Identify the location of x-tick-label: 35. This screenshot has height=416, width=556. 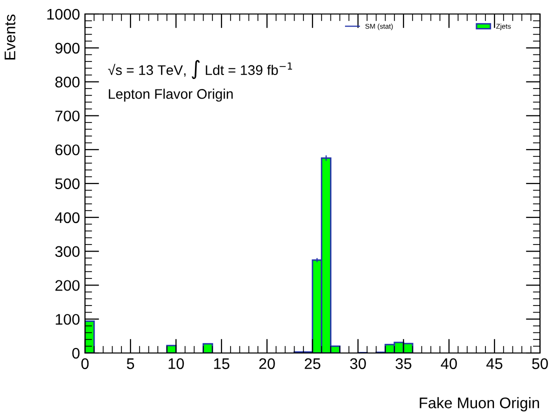
(404, 364).